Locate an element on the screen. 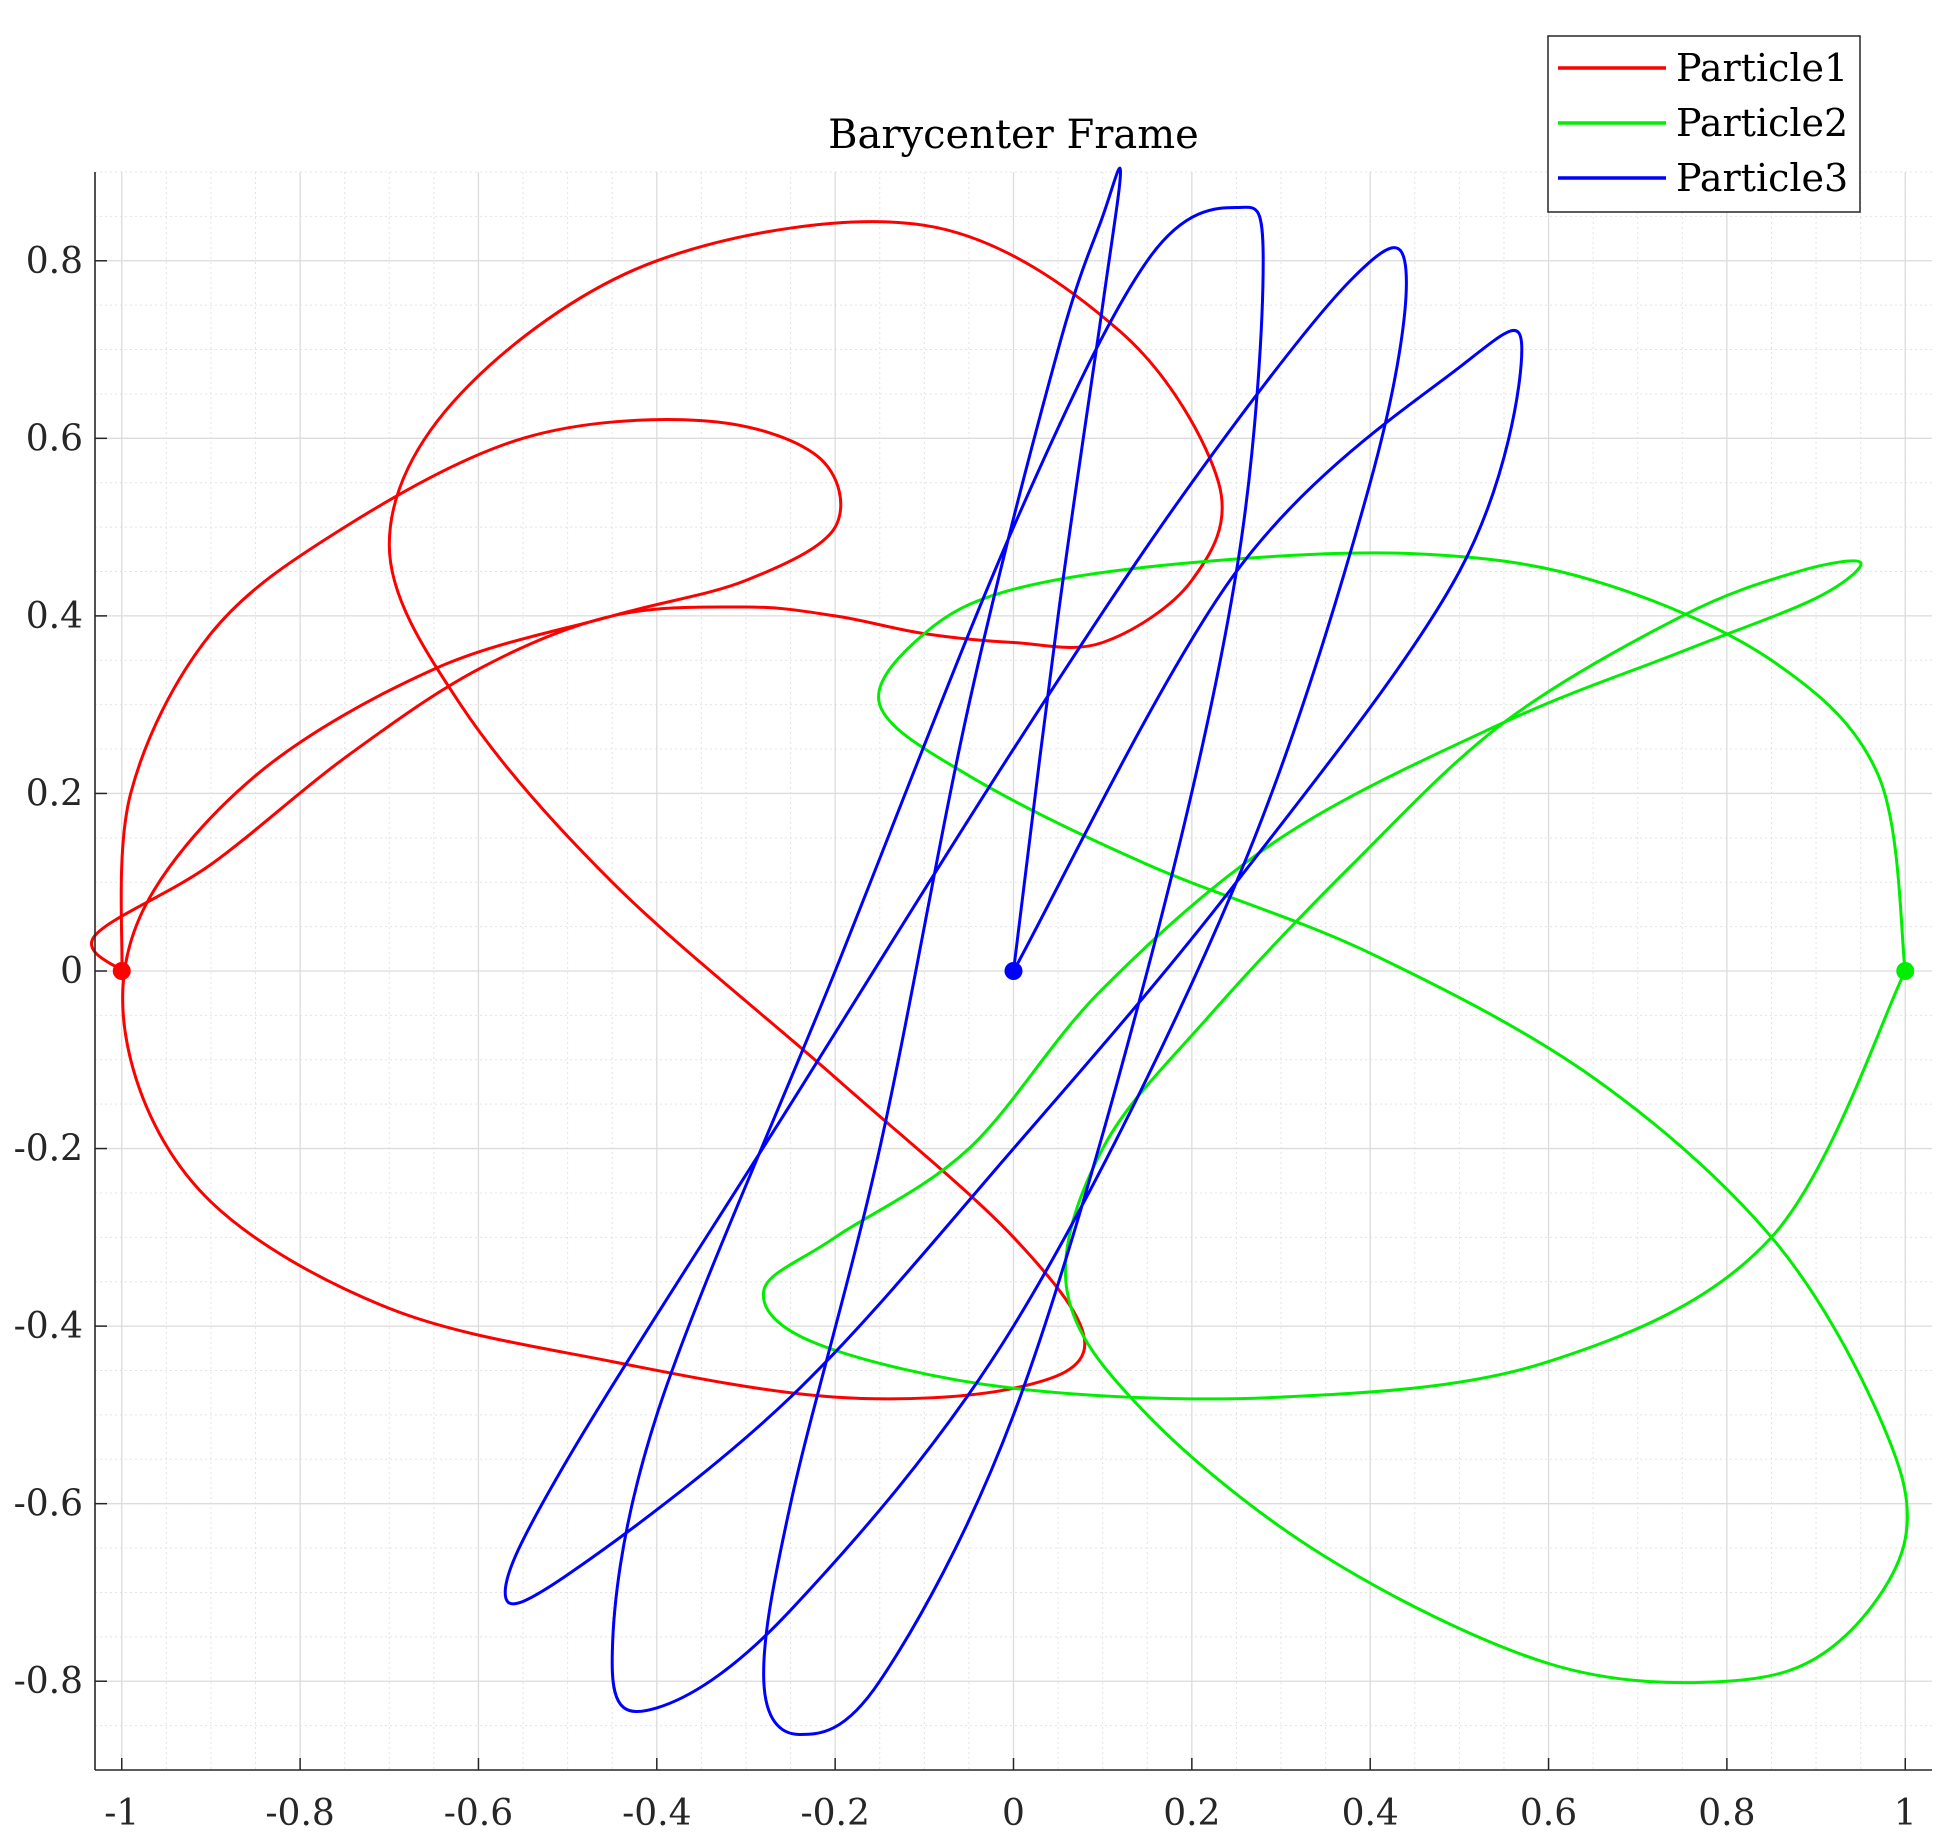 The width and height of the screenshot is (1945, 1845). x-tick-label: -1 is located at coordinates (121, 1813).